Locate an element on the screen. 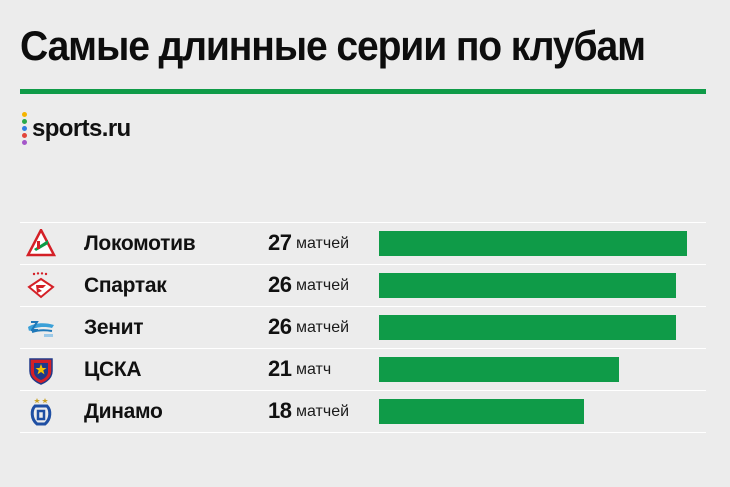 This screenshot has height=487, width=730. zenit-logo-icon is located at coordinates (41, 329).